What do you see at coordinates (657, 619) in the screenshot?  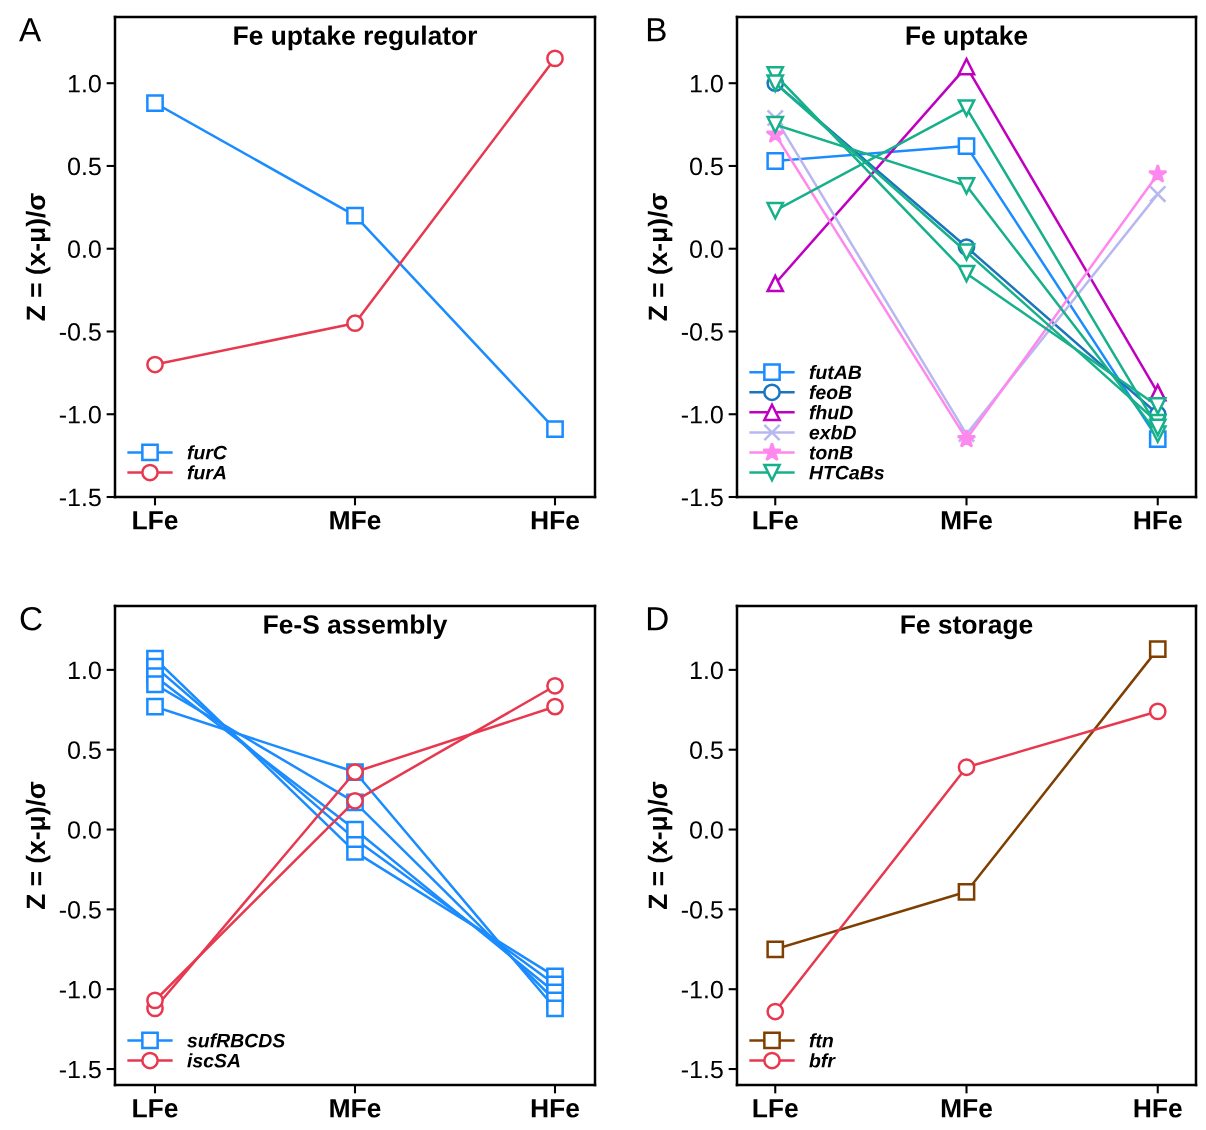 I see `text: D` at bounding box center [657, 619].